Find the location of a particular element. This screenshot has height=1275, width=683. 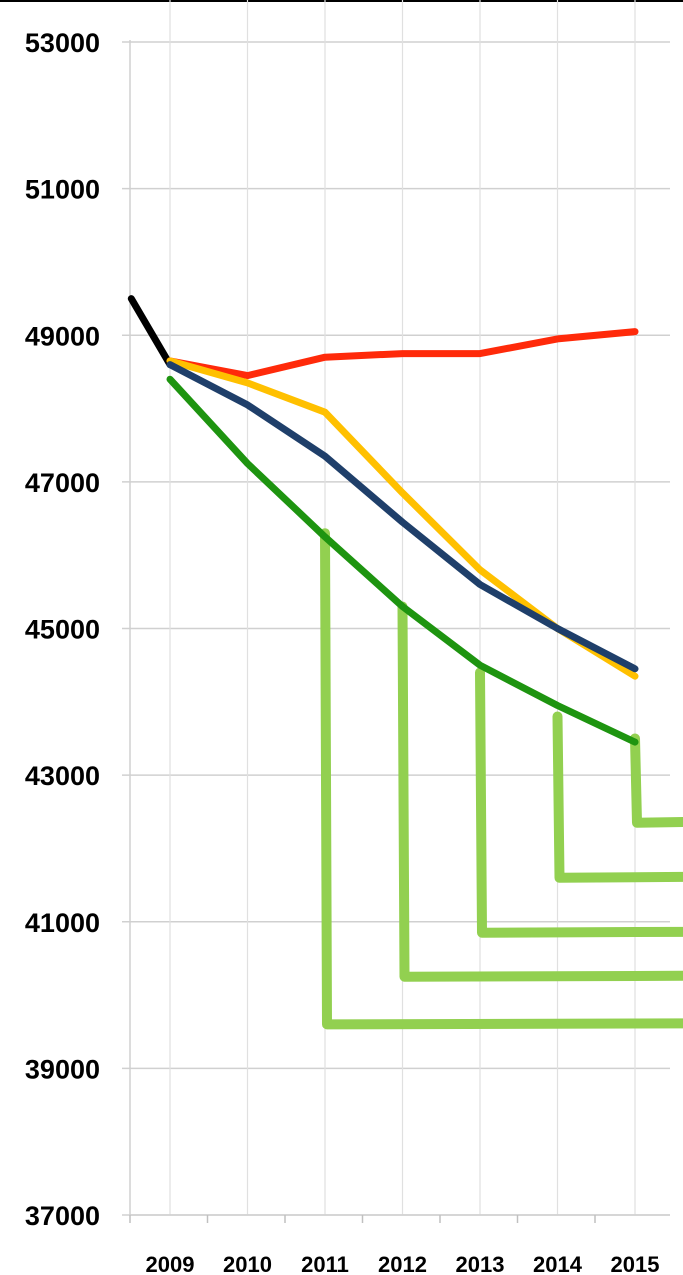

x-tick-label: 2009 is located at coordinates (170, 1263).